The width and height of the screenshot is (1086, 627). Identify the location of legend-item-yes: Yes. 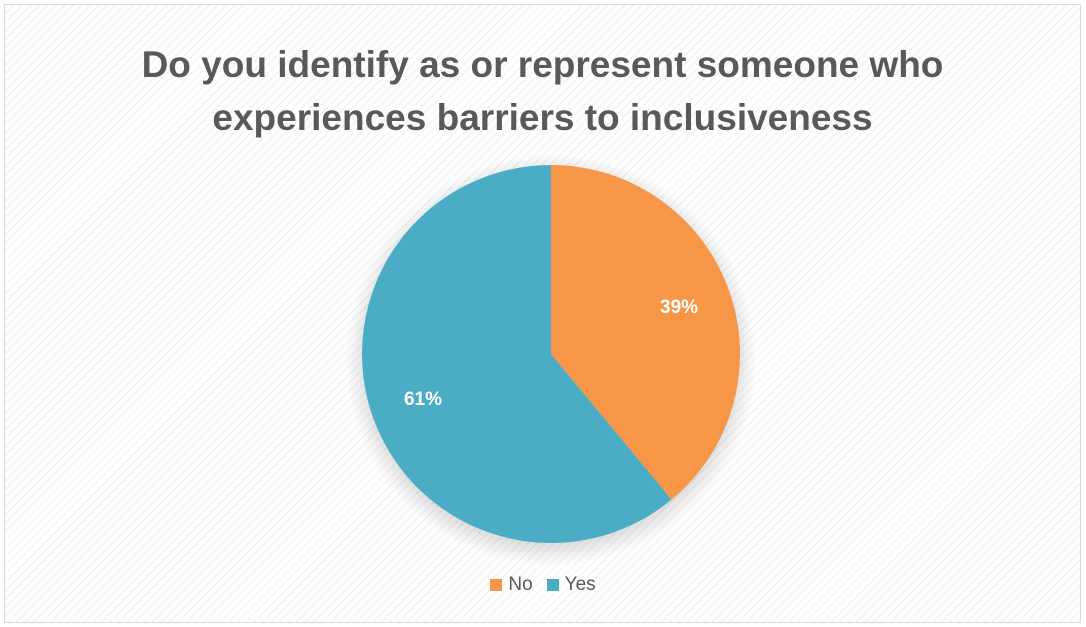
(571, 585).